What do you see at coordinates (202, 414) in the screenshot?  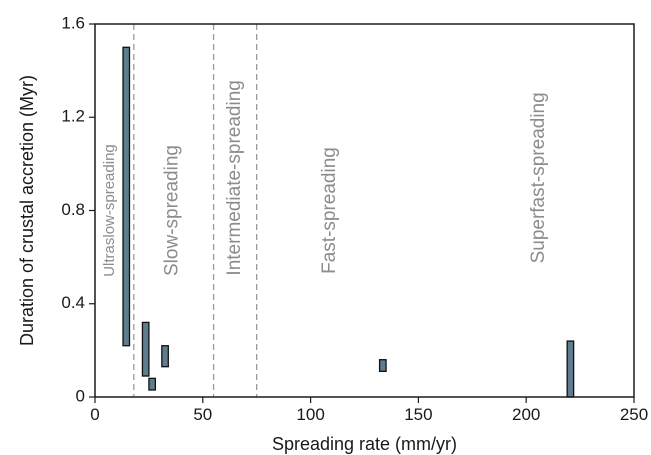 I see `x-tick-label: 50` at bounding box center [202, 414].